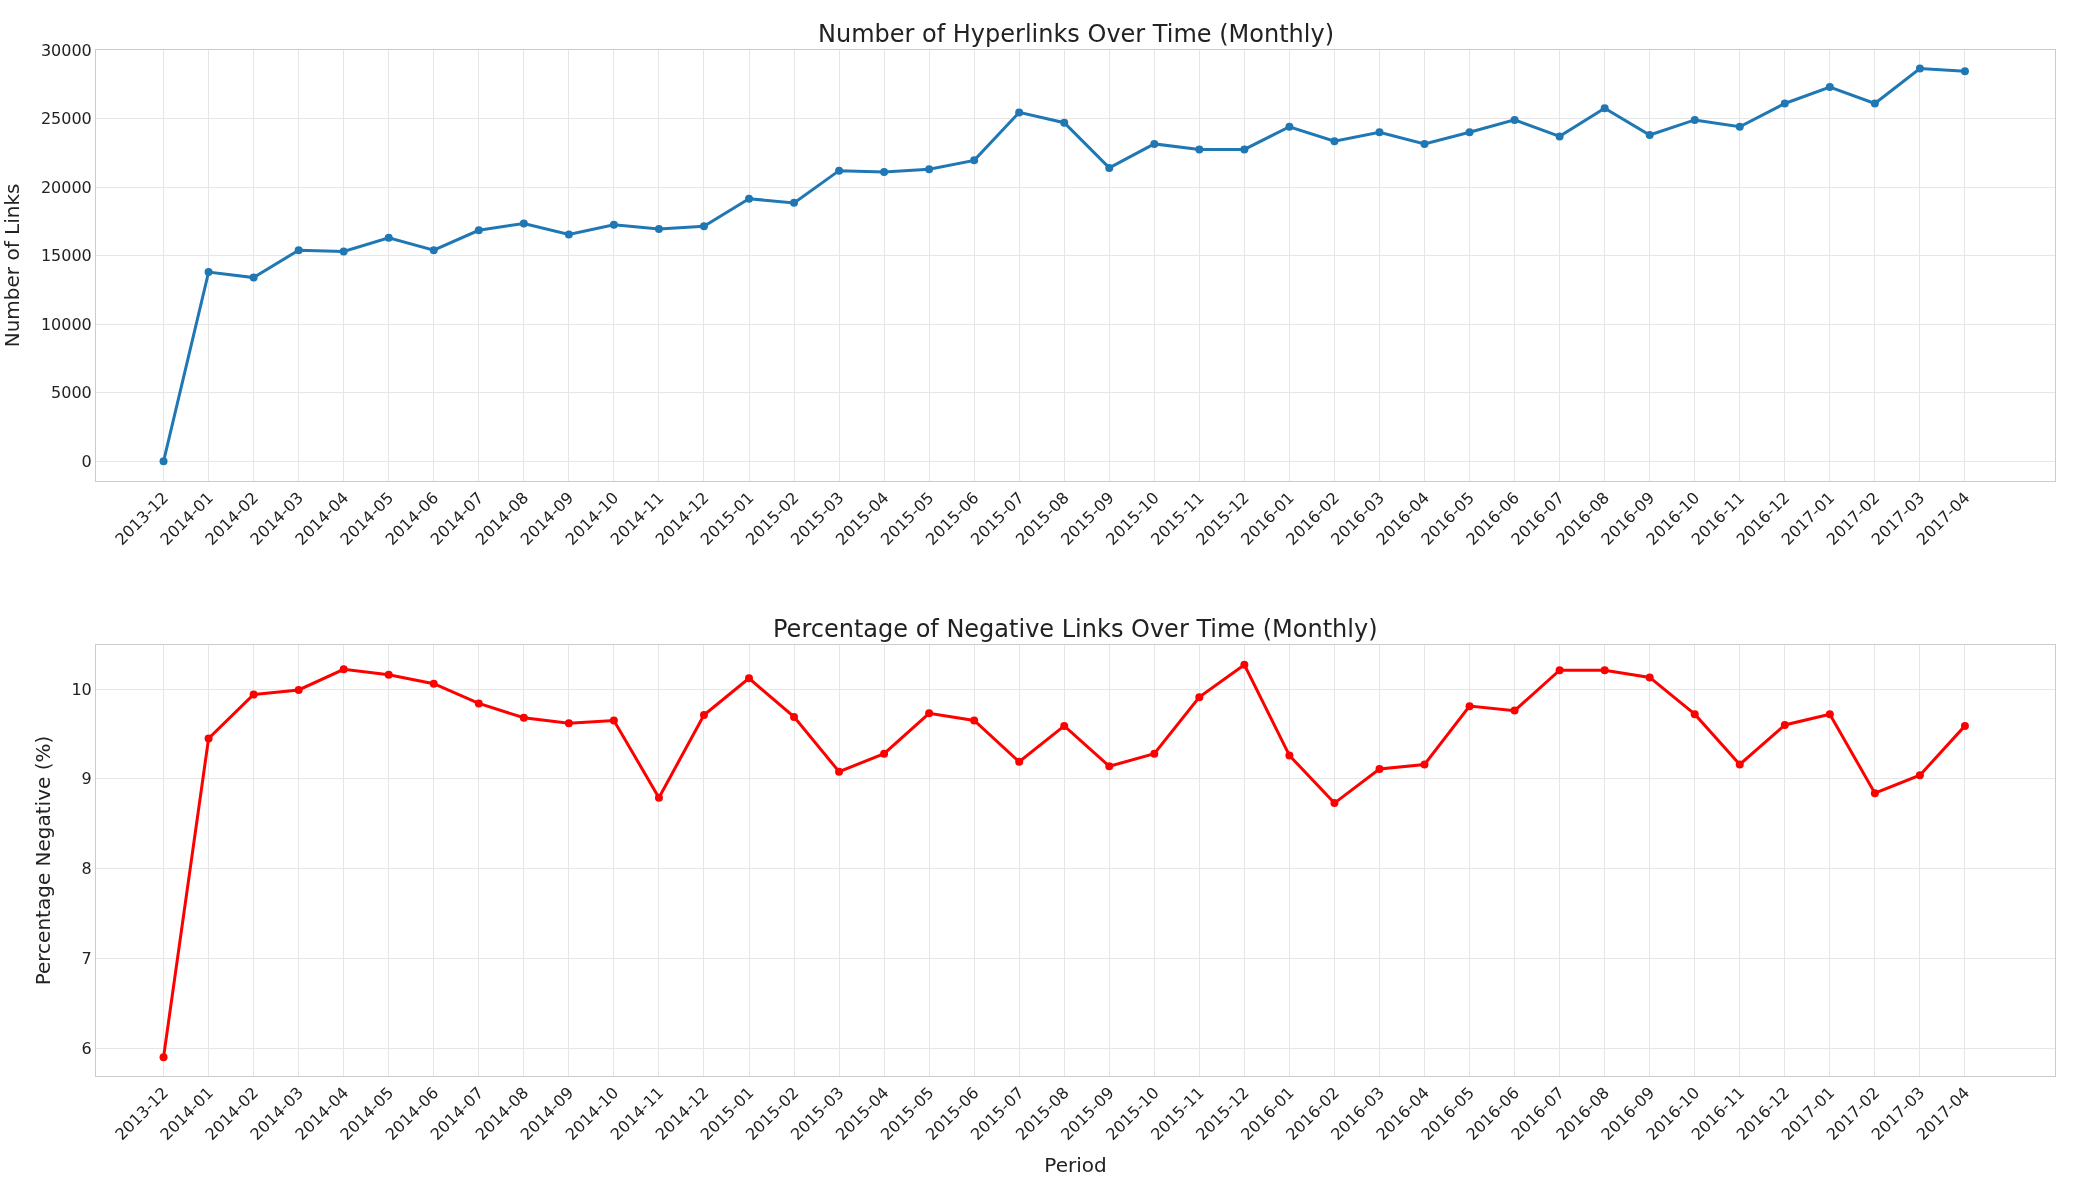 Image resolution: width=2085 pixels, height=1185 pixels. I want to click on y-tick-label: 10000, so click(66, 324).